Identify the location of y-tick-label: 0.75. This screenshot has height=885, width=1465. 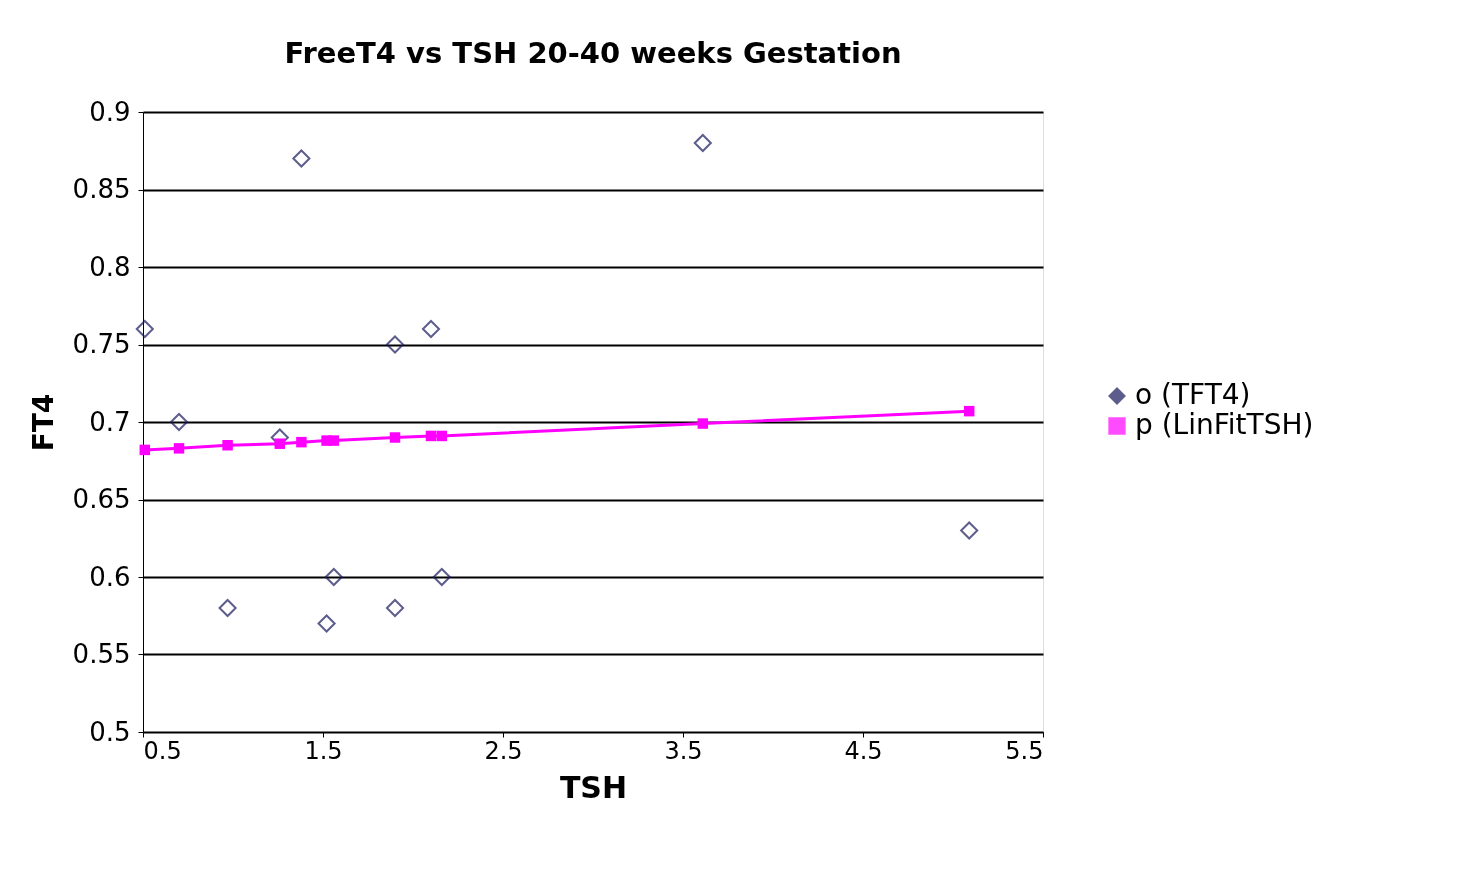
(101, 344).